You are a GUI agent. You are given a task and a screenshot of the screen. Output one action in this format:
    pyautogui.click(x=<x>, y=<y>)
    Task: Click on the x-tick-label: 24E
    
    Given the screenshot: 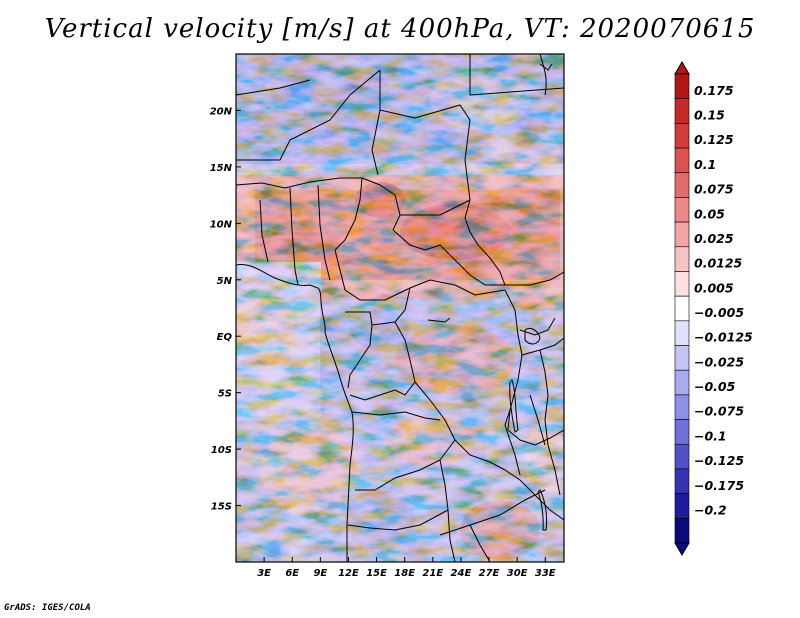 What is the action you would take?
    pyautogui.click(x=461, y=573)
    